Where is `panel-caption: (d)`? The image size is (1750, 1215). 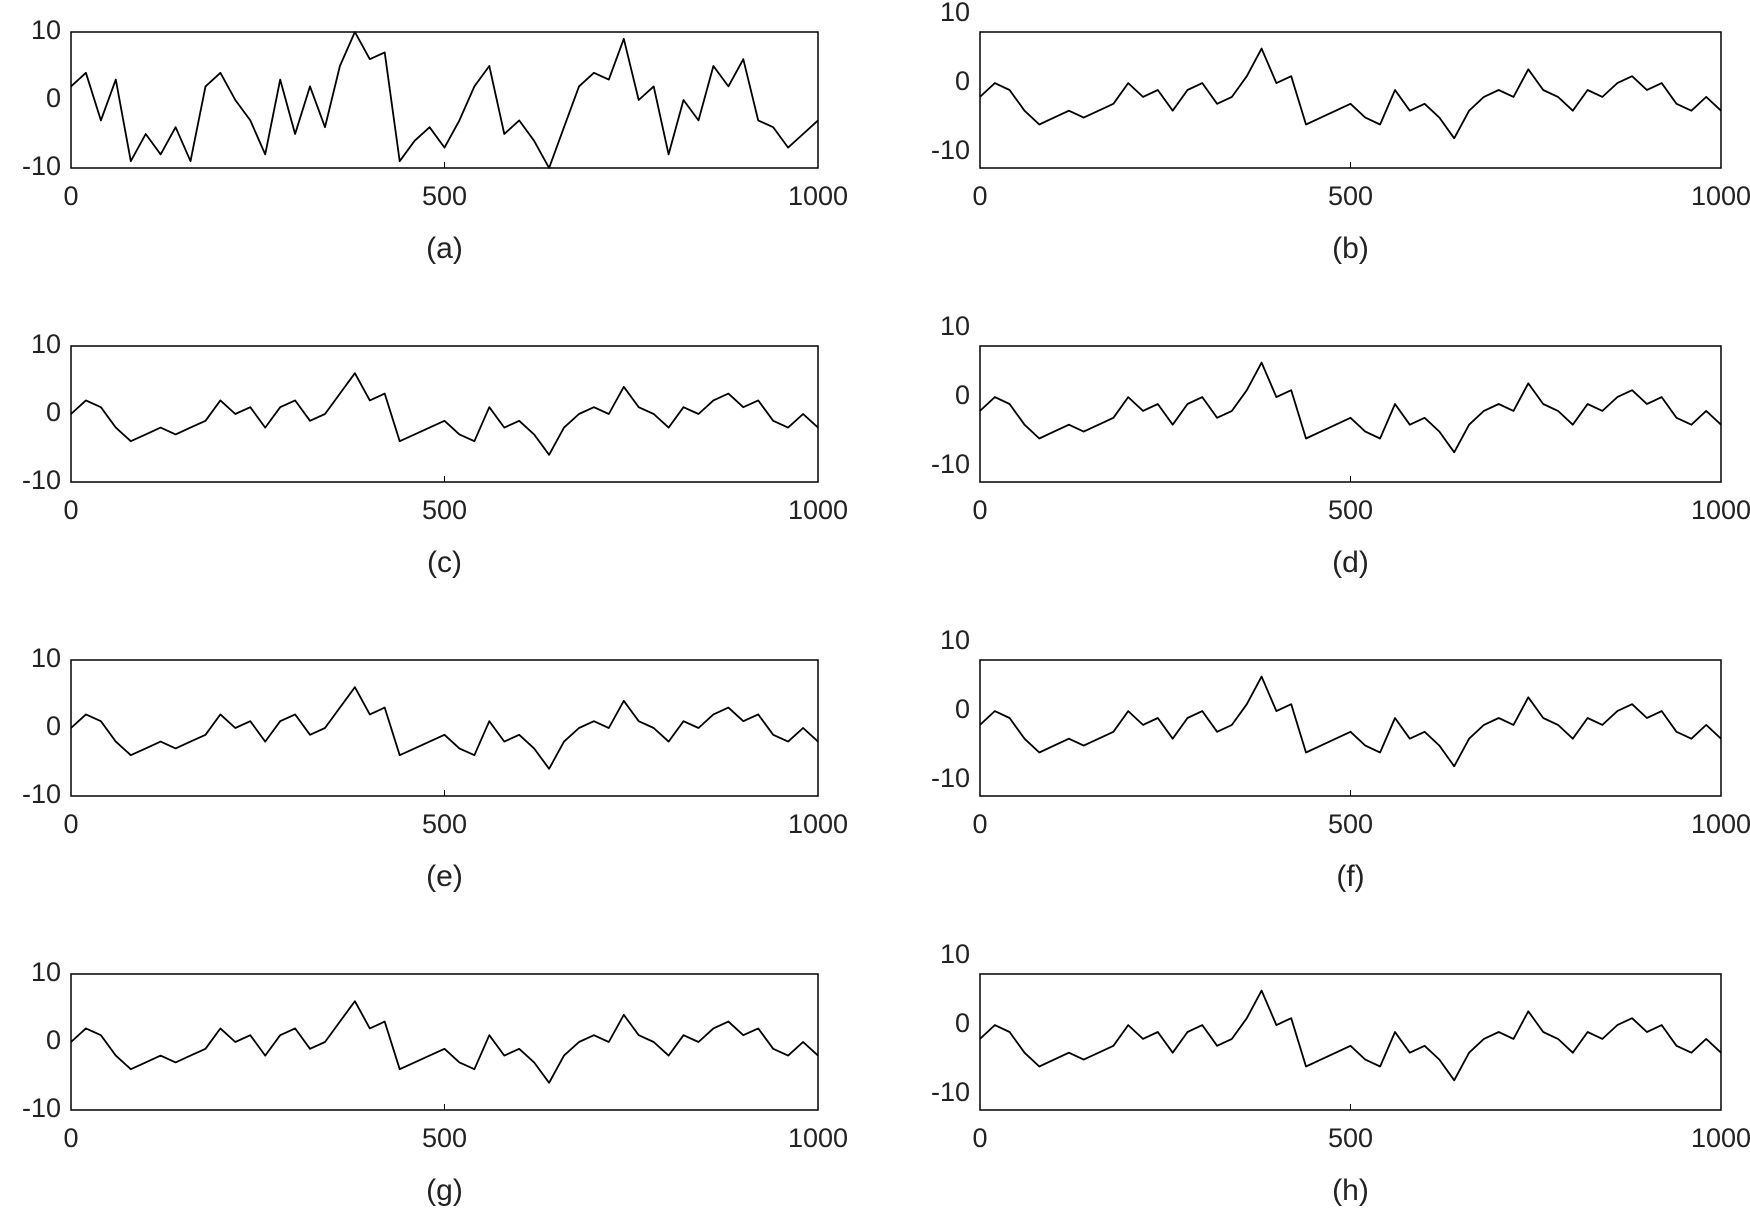 panel-caption: (d) is located at coordinates (1350, 562).